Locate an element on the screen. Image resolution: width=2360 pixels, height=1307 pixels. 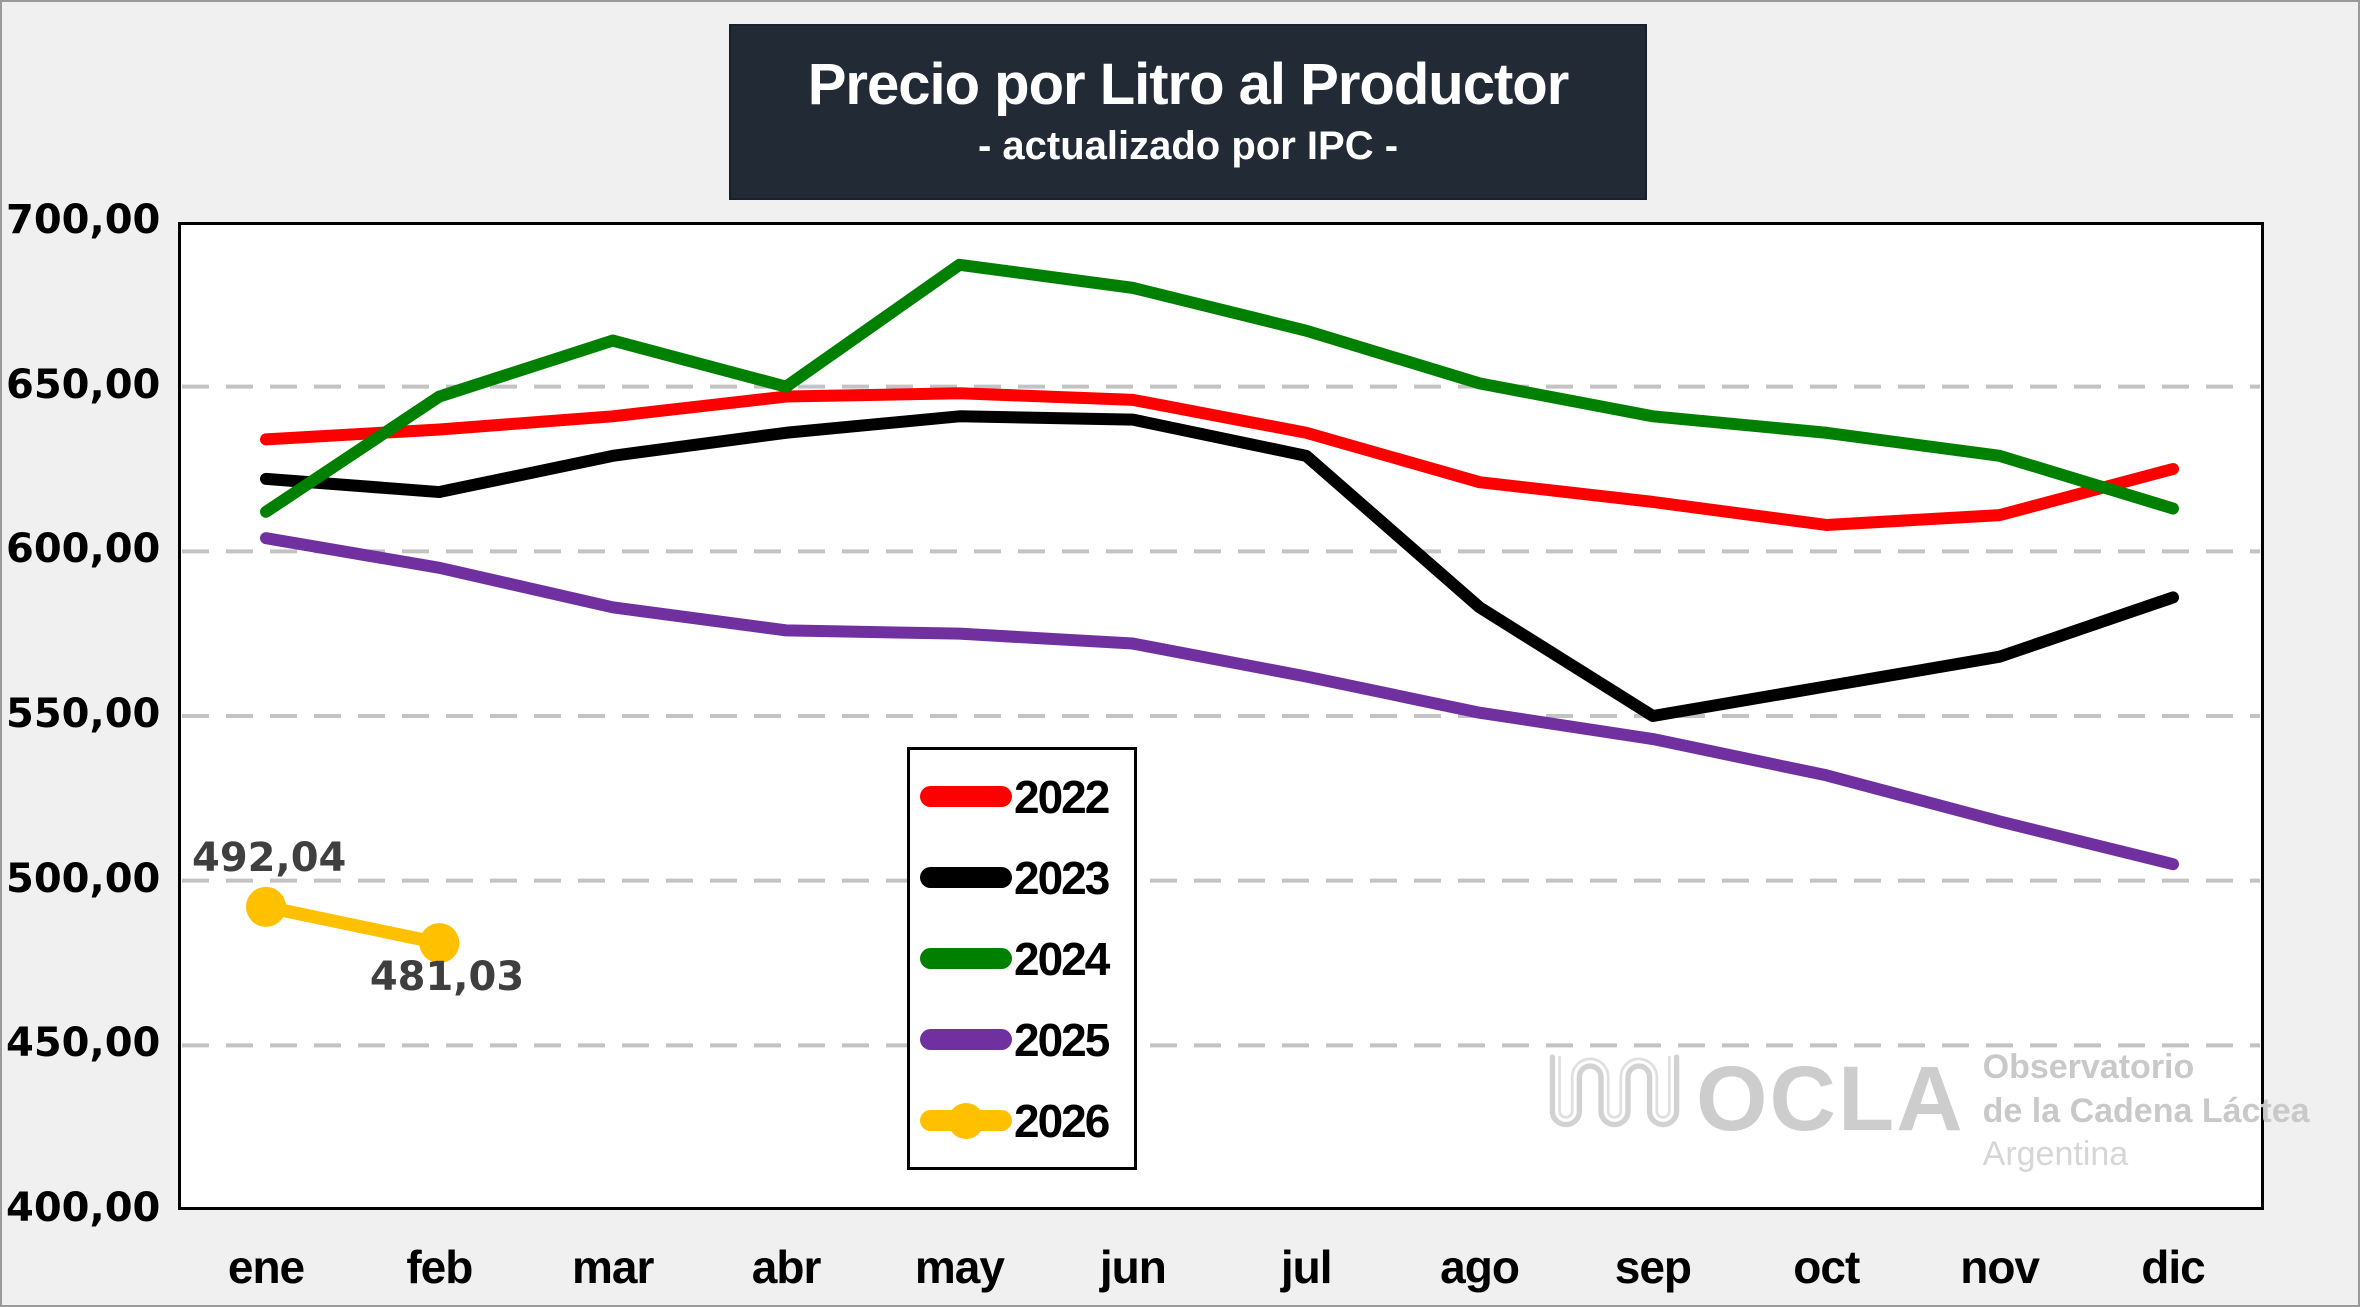
legend-item-2026: 2026 is located at coordinates (1022, 1121).